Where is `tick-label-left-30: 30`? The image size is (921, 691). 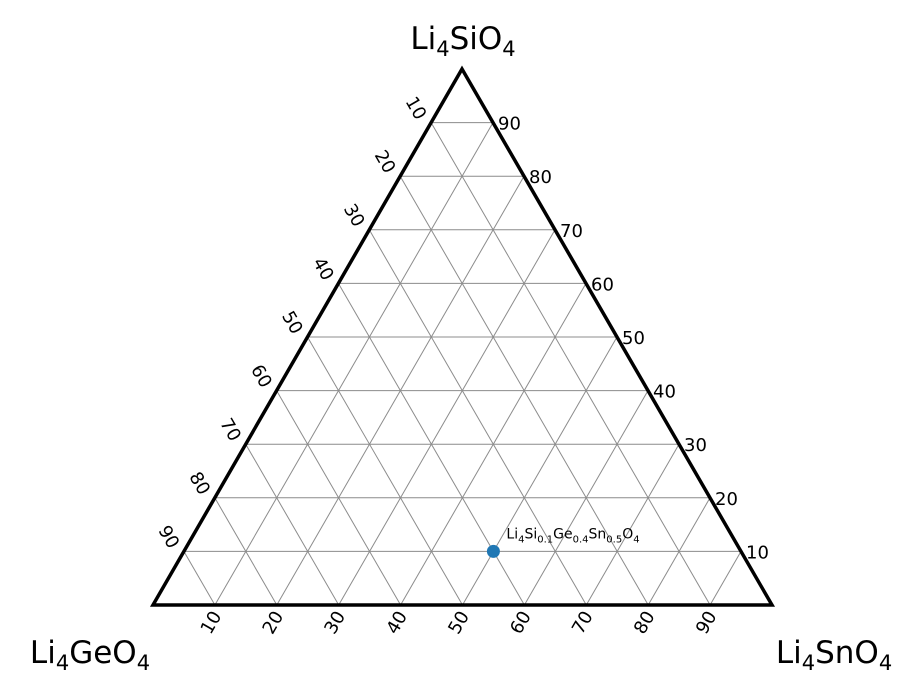
tick-label-left-30: 30 is located at coordinates (354, 215).